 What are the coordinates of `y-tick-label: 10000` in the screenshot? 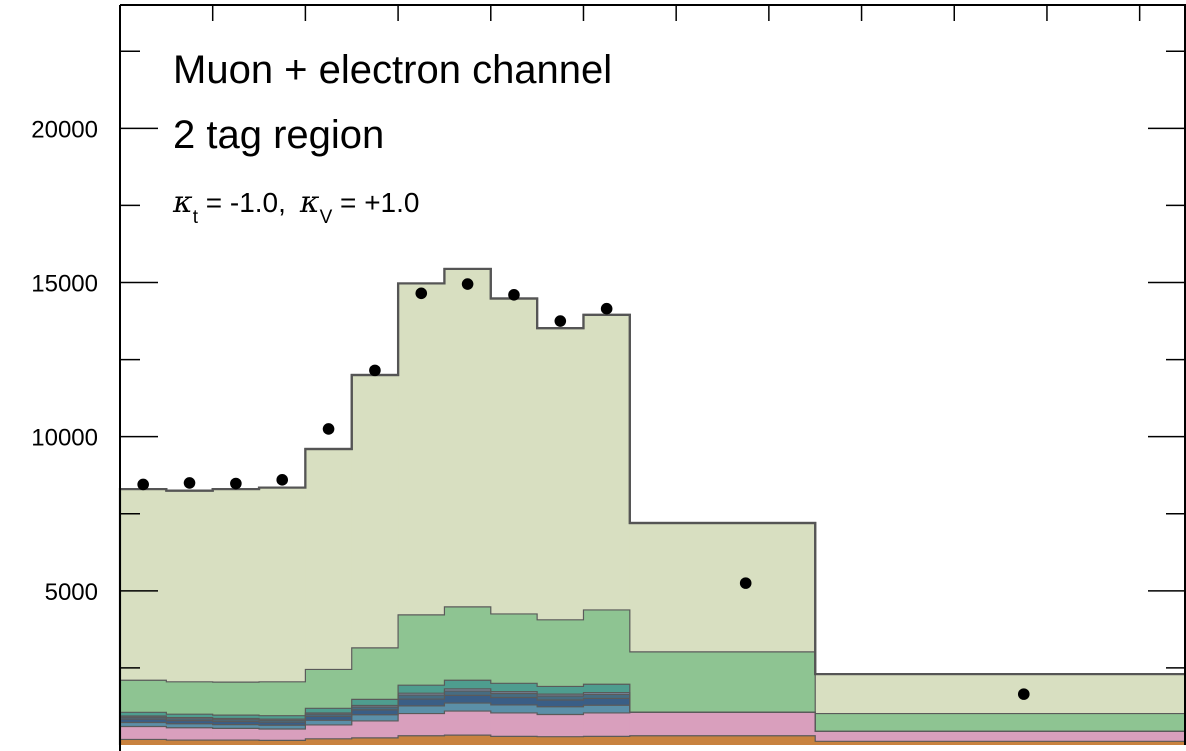 It's located at (64, 438).